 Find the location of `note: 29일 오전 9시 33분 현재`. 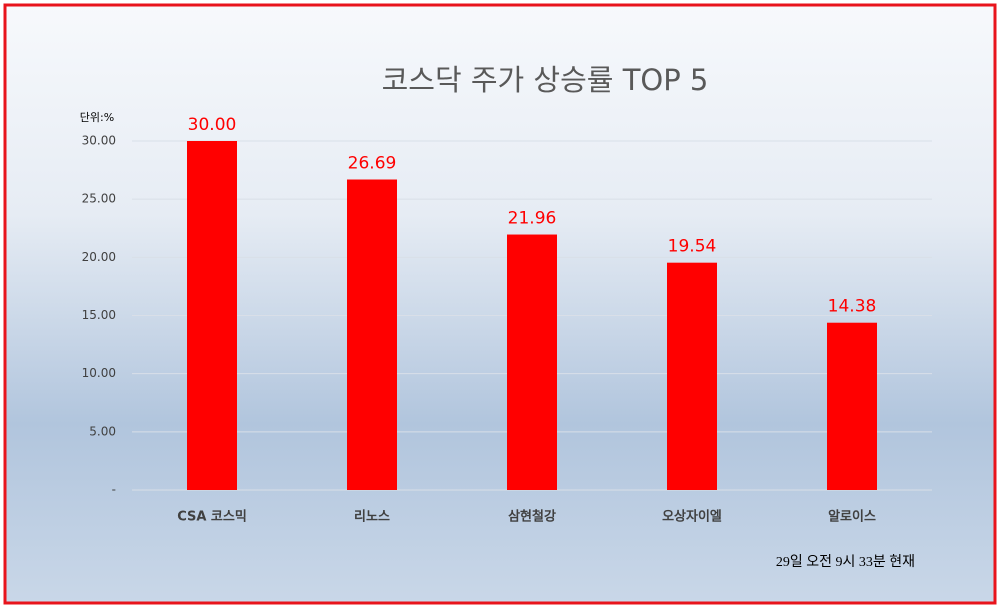

note: 29일 오전 9시 33분 현재 is located at coordinates (845, 562).